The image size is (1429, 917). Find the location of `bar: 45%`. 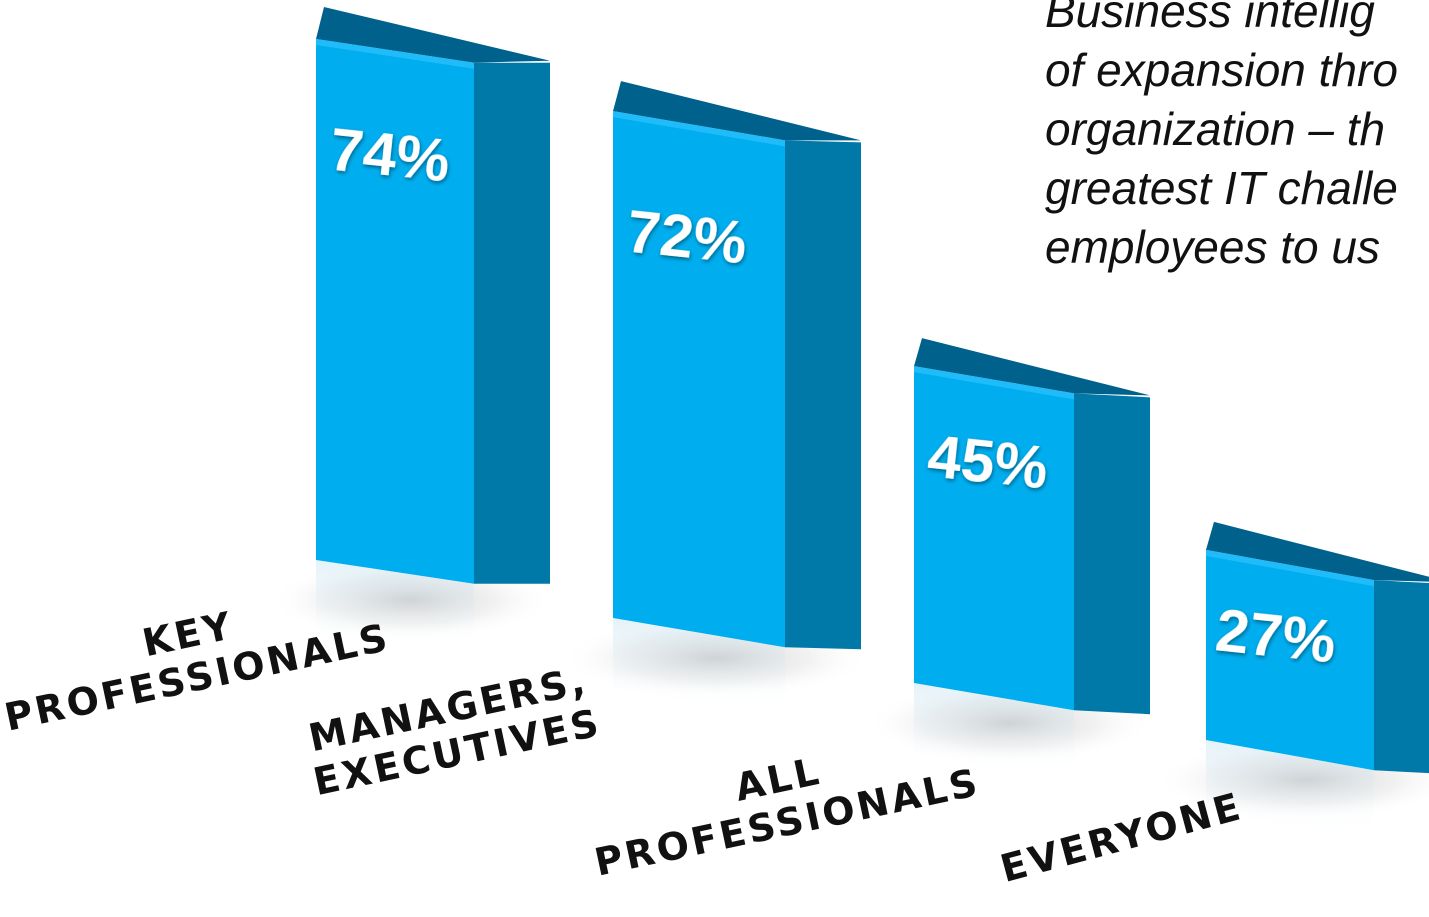

bar: 45% is located at coordinates (1032, 526).